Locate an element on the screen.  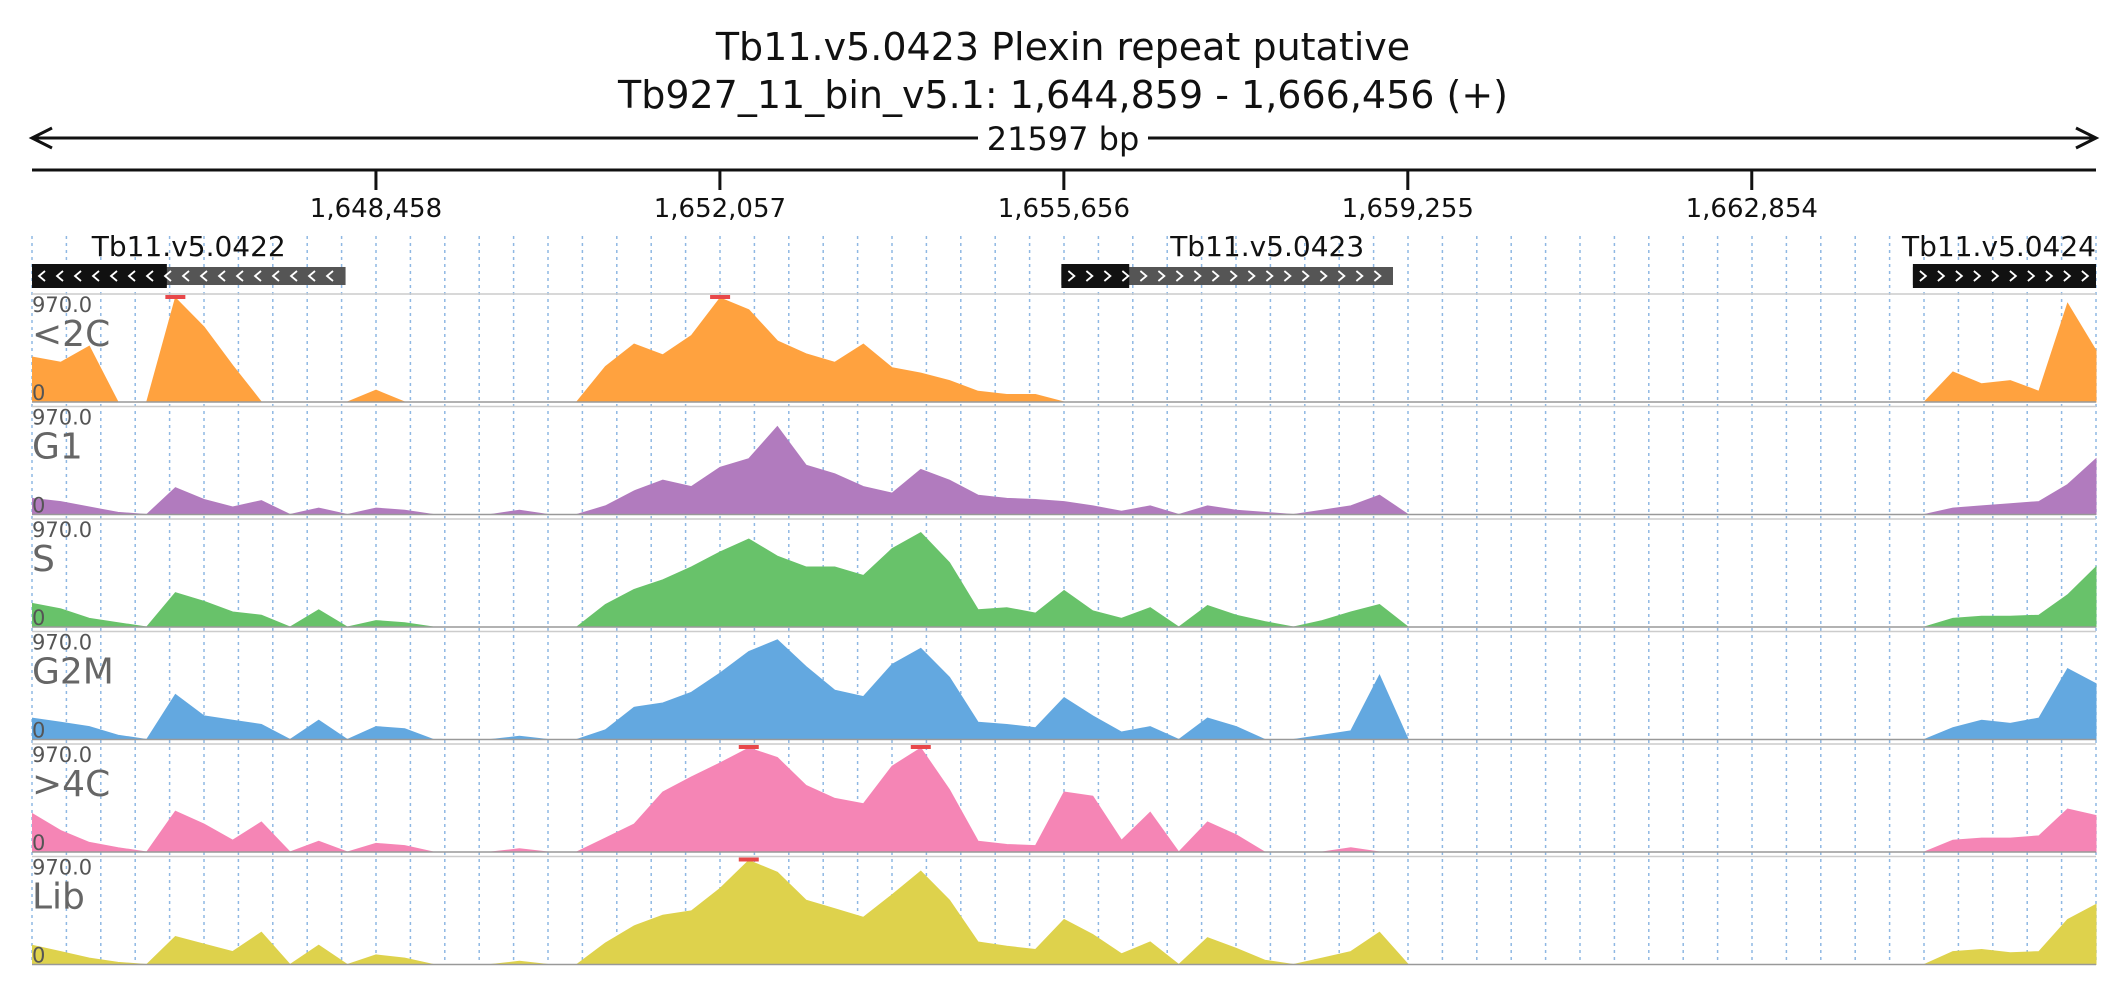
gene-label: Tb11.v5.0424 is located at coordinates (1998, 246).